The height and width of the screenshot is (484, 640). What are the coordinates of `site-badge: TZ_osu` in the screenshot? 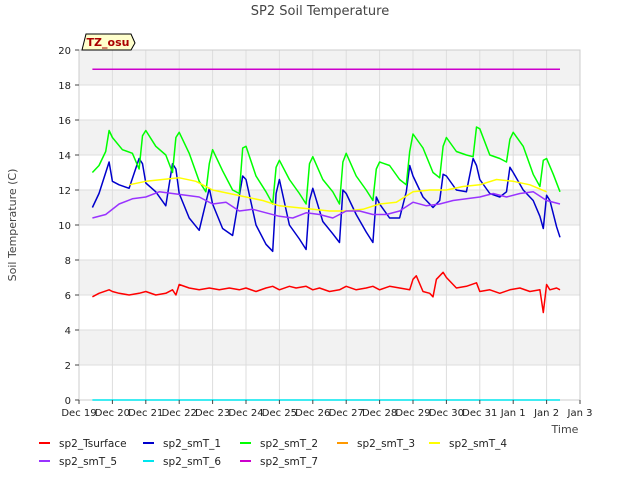 It's located at (108, 42).